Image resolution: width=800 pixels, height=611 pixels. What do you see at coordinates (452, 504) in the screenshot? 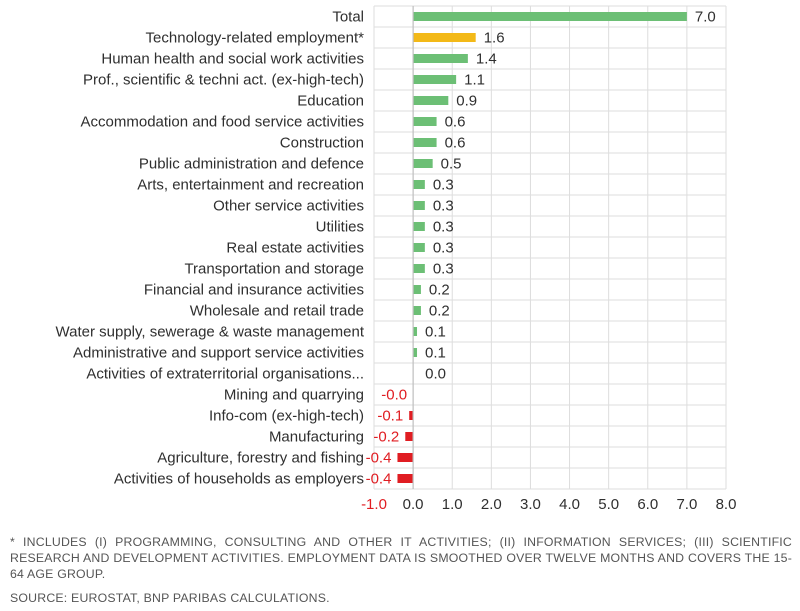
I see `x-tick-label: 1.0` at bounding box center [452, 504].